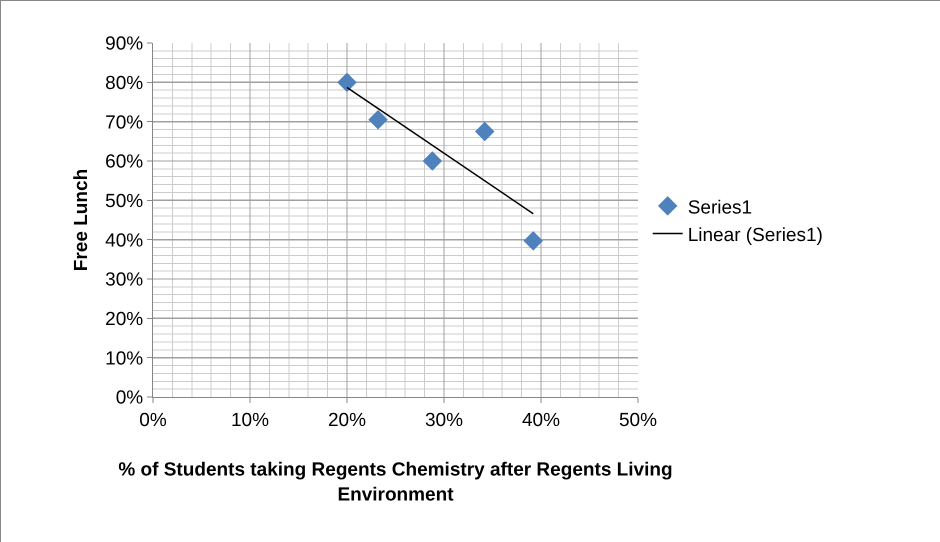  I want to click on x-tick-label: 10%, so click(250, 420).